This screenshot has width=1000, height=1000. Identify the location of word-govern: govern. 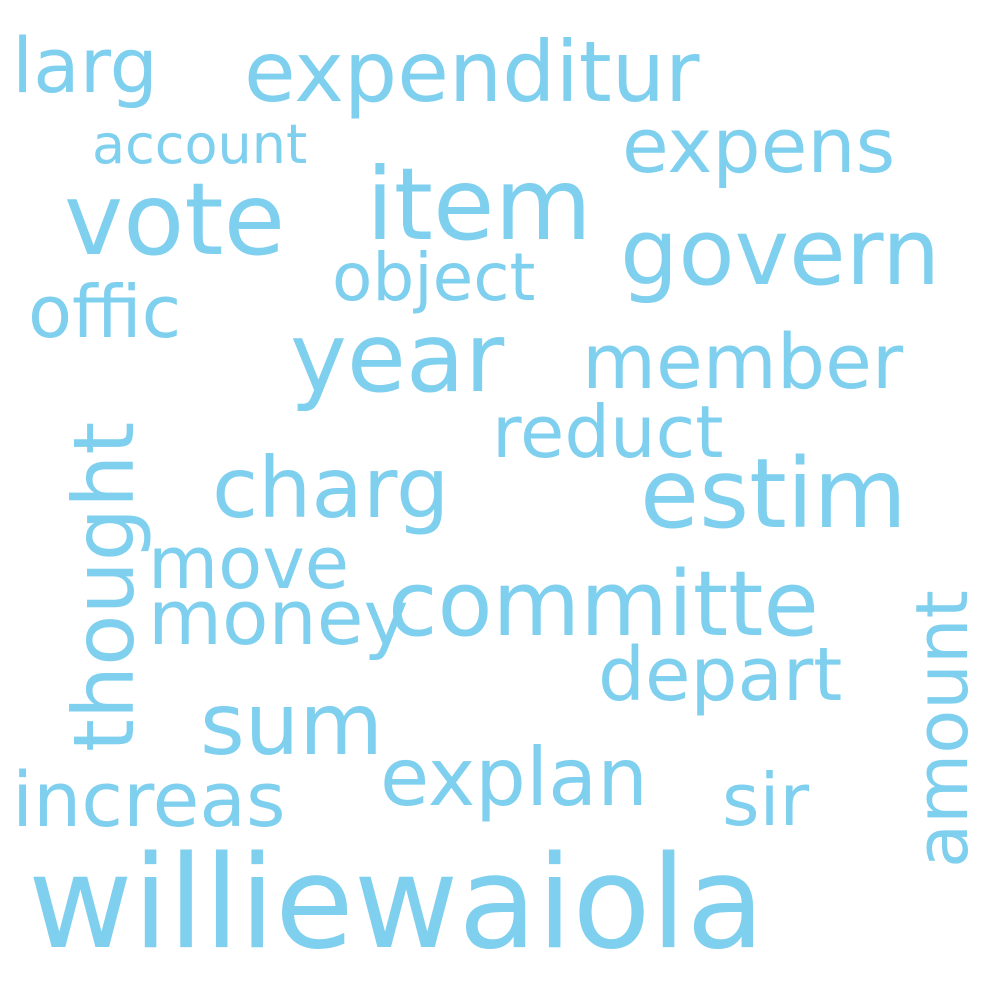
(780, 252).